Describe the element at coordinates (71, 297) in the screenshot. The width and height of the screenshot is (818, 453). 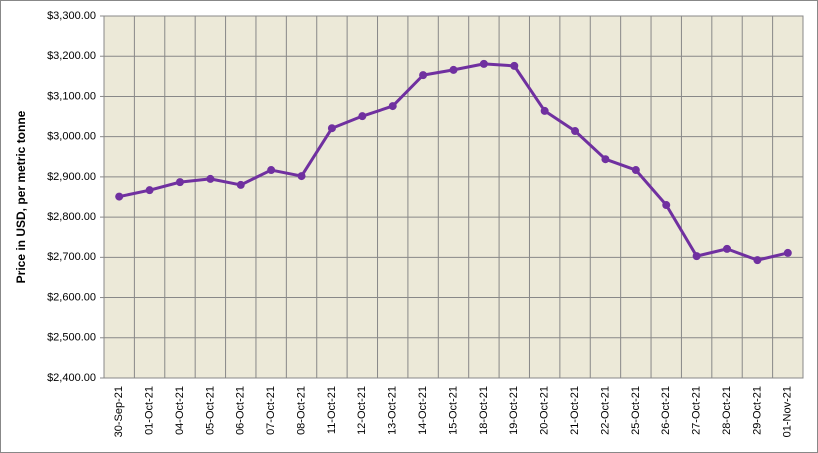
I see `y-tick-label: $2,600.00` at that location.